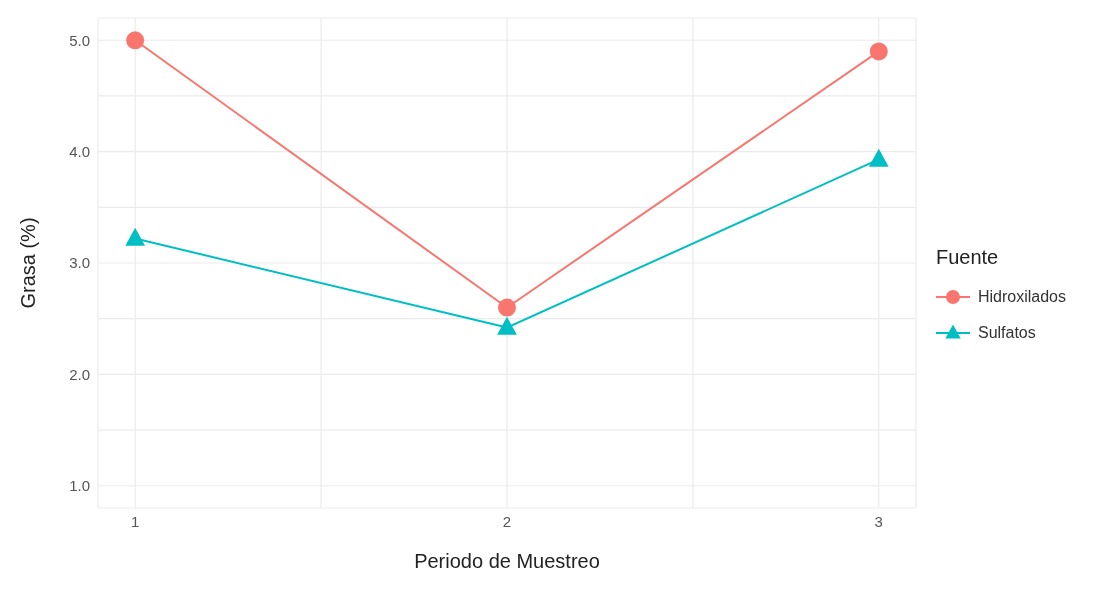 This screenshot has width=1114, height=596. What do you see at coordinates (878, 521) in the screenshot?
I see `x-tick-label: 3` at bounding box center [878, 521].